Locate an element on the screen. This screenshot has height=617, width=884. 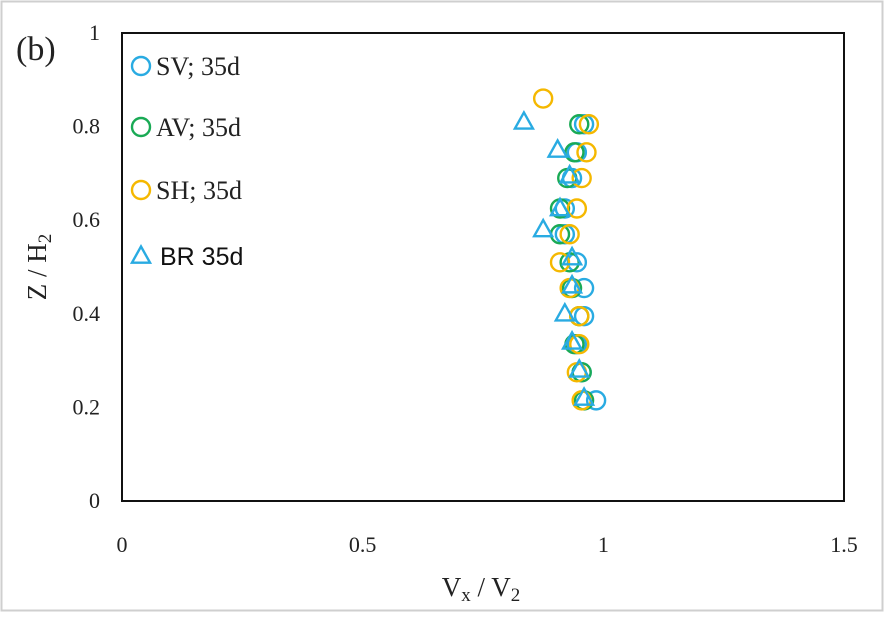
legend-item: BR 35d is located at coordinates (186, 257).